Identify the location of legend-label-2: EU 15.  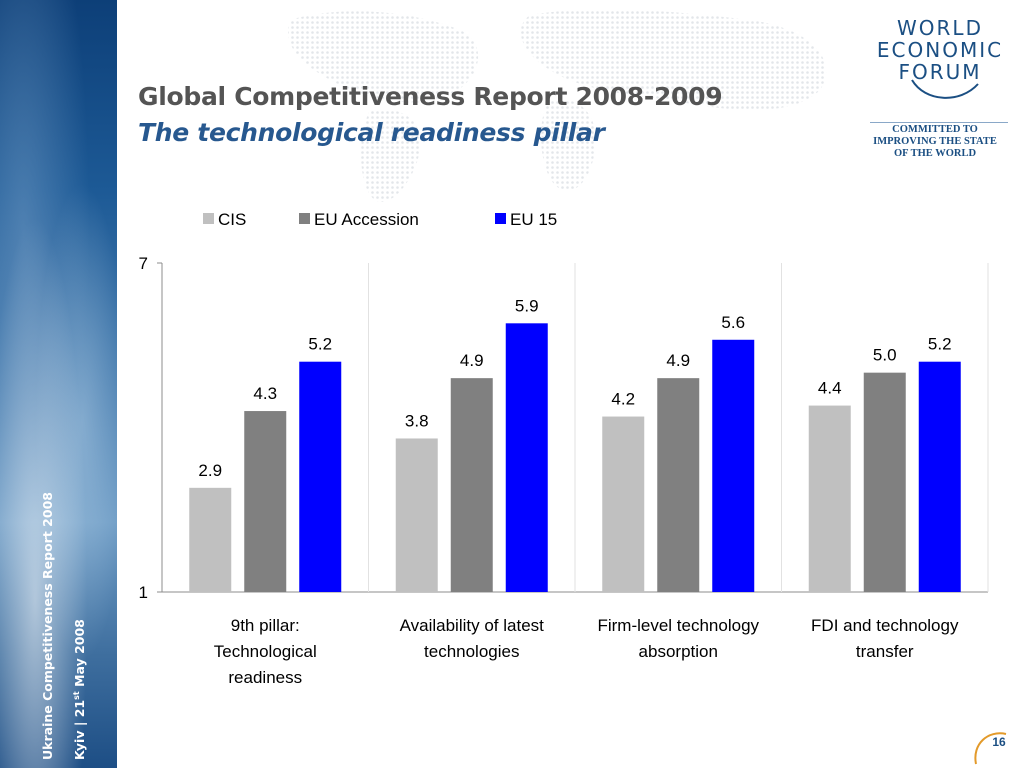
(533, 219).